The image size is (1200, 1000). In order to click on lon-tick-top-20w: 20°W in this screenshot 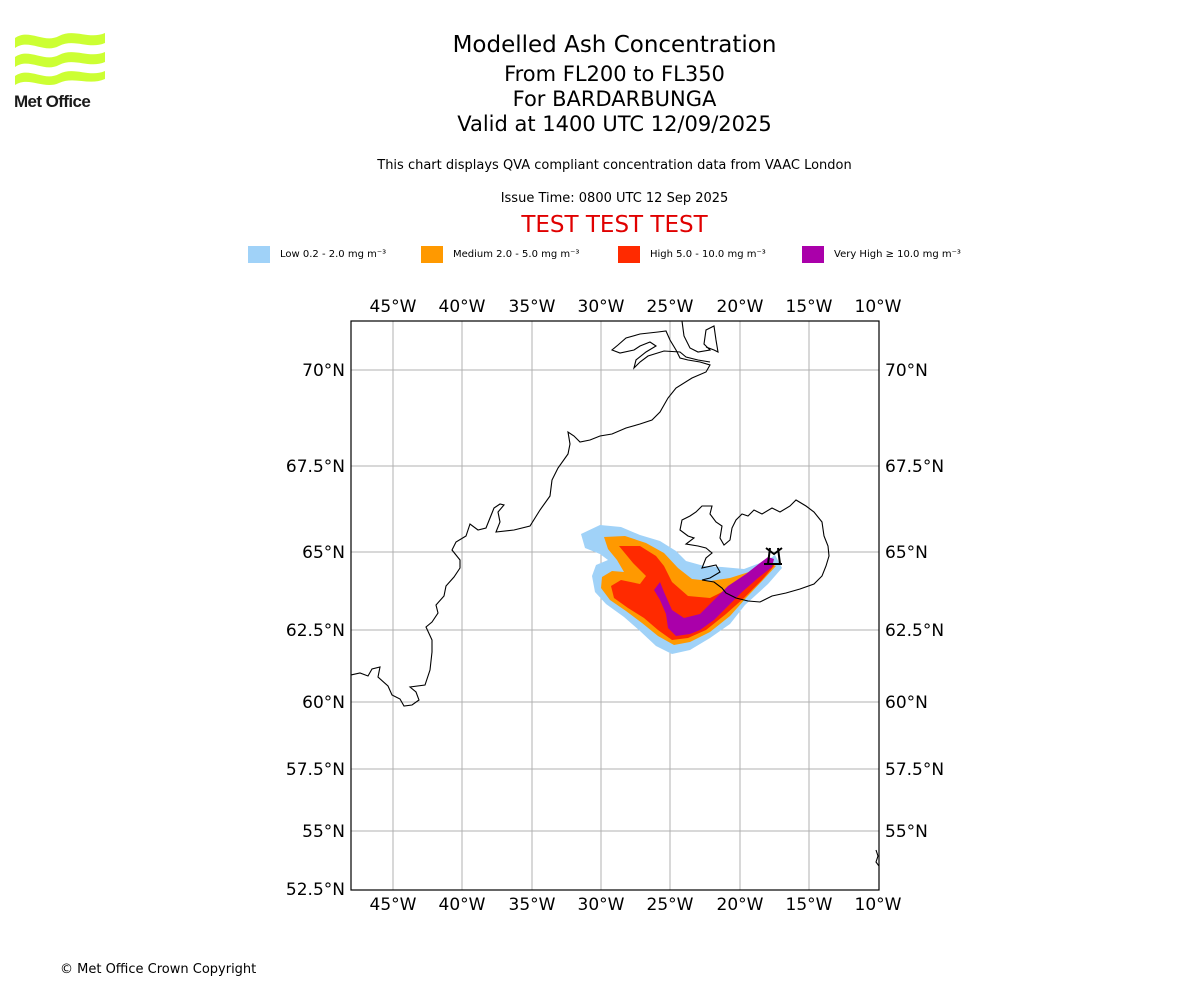, I will do `click(740, 307)`.